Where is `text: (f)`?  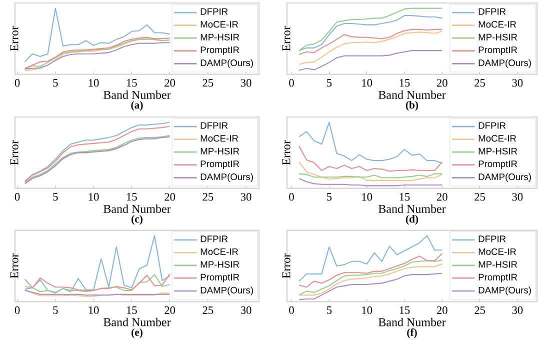 text: (f) is located at coordinates (412, 333).